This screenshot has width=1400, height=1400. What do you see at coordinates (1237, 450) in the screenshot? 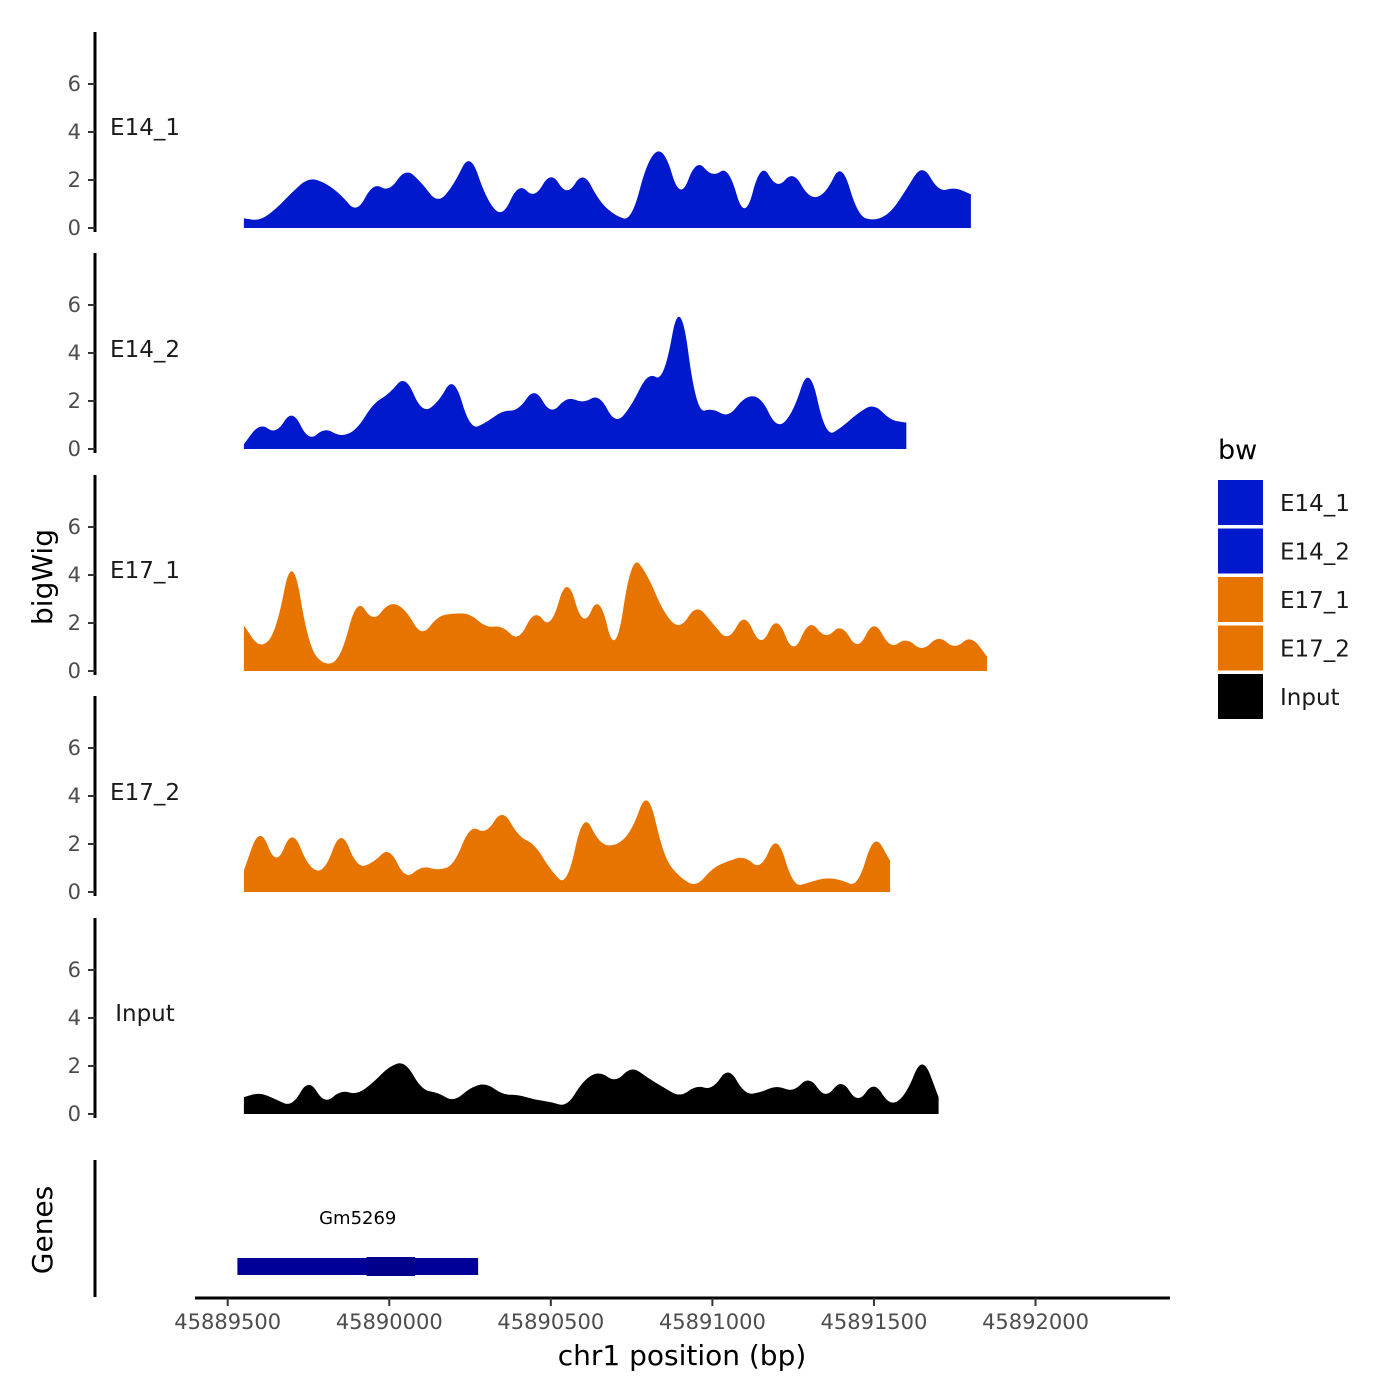
I see `legend-title: bw` at bounding box center [1237, 450].